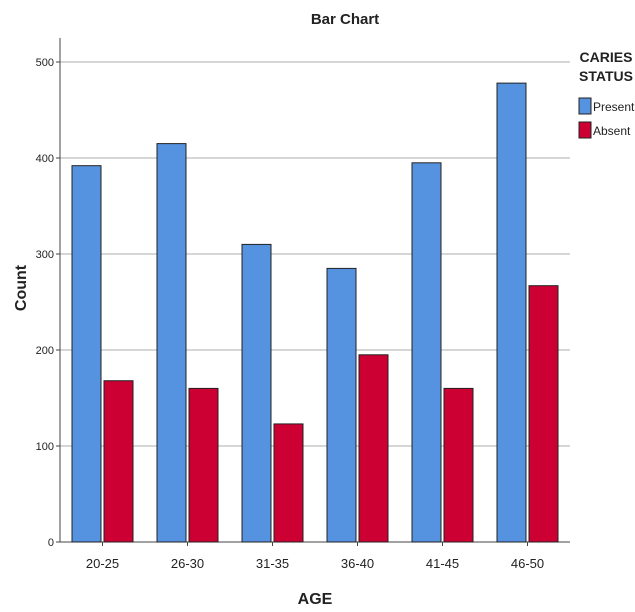 The width and height of the screenshot is (635, 612). I want to click on legend-swatch-absent, so click(585, 130).